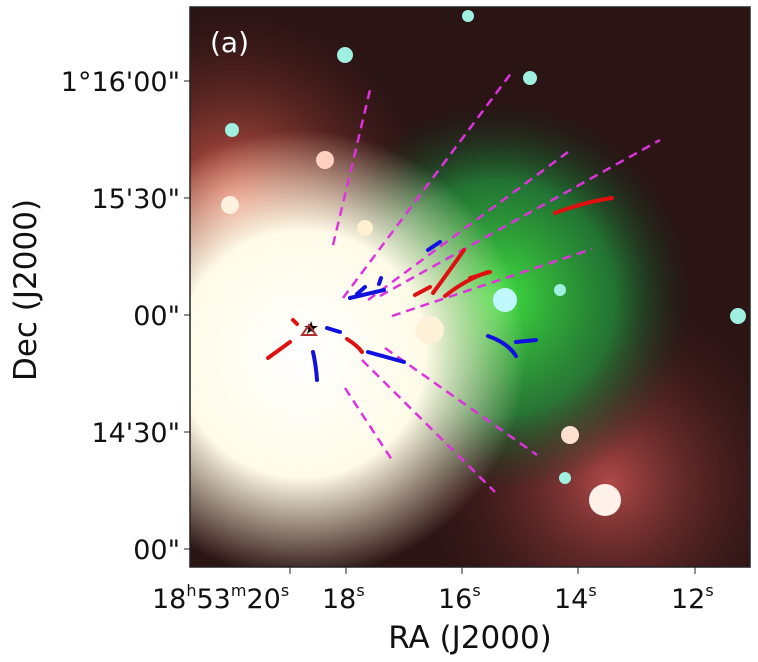  I want to click on panel-label: (a), so click(229, 42).